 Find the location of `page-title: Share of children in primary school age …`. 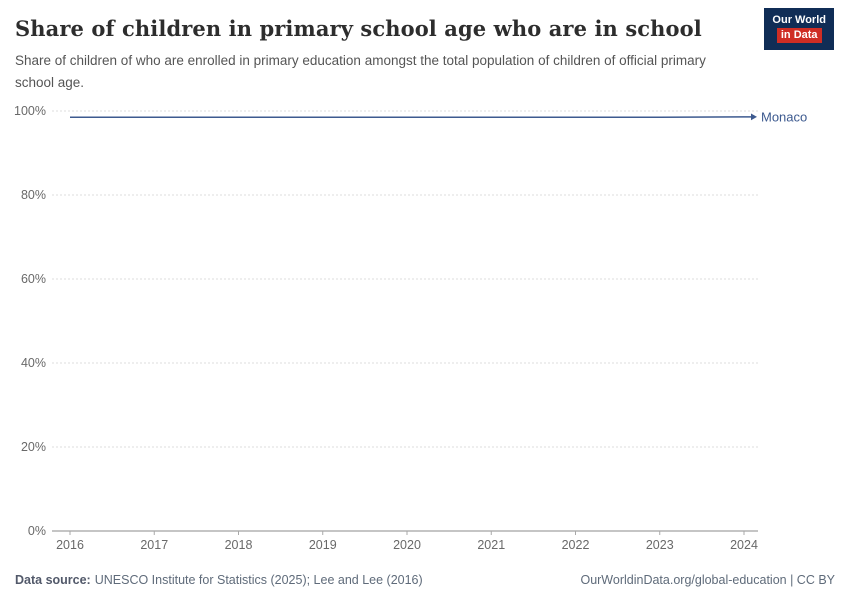

page-title: Share of children in primary school age … is located at coordinates (358, 28).